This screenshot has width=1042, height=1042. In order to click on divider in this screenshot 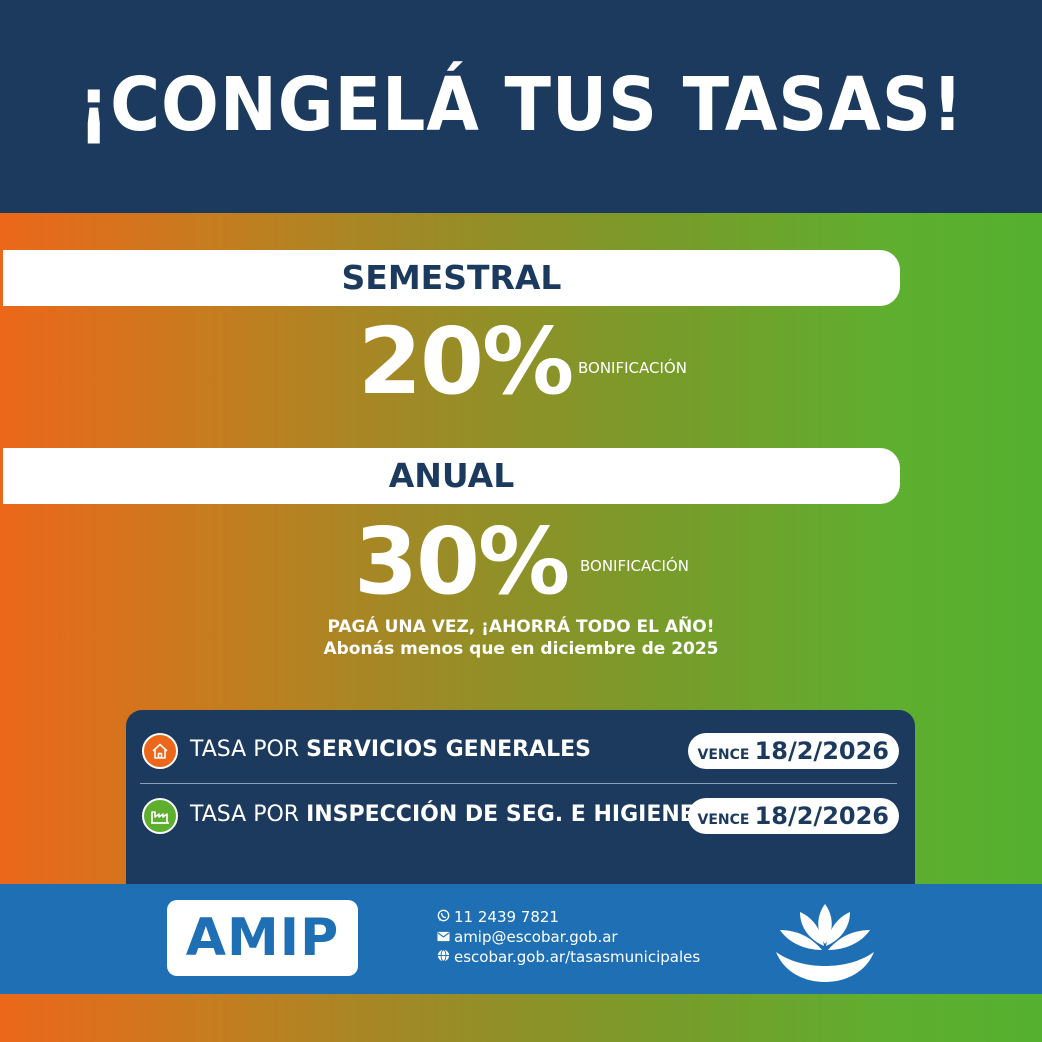, I will do `click(518, 783)`.